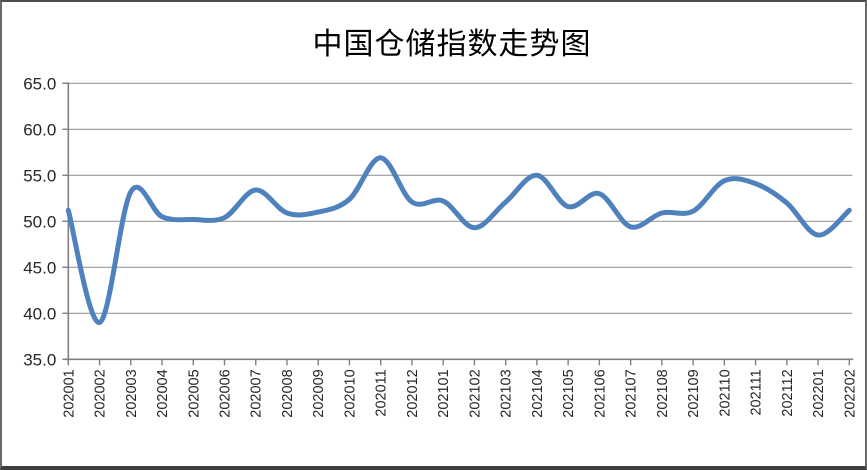  Describe the element at coordinates (757, 392) in the screenshot. I see `x-tick-label: 202111` at that location.